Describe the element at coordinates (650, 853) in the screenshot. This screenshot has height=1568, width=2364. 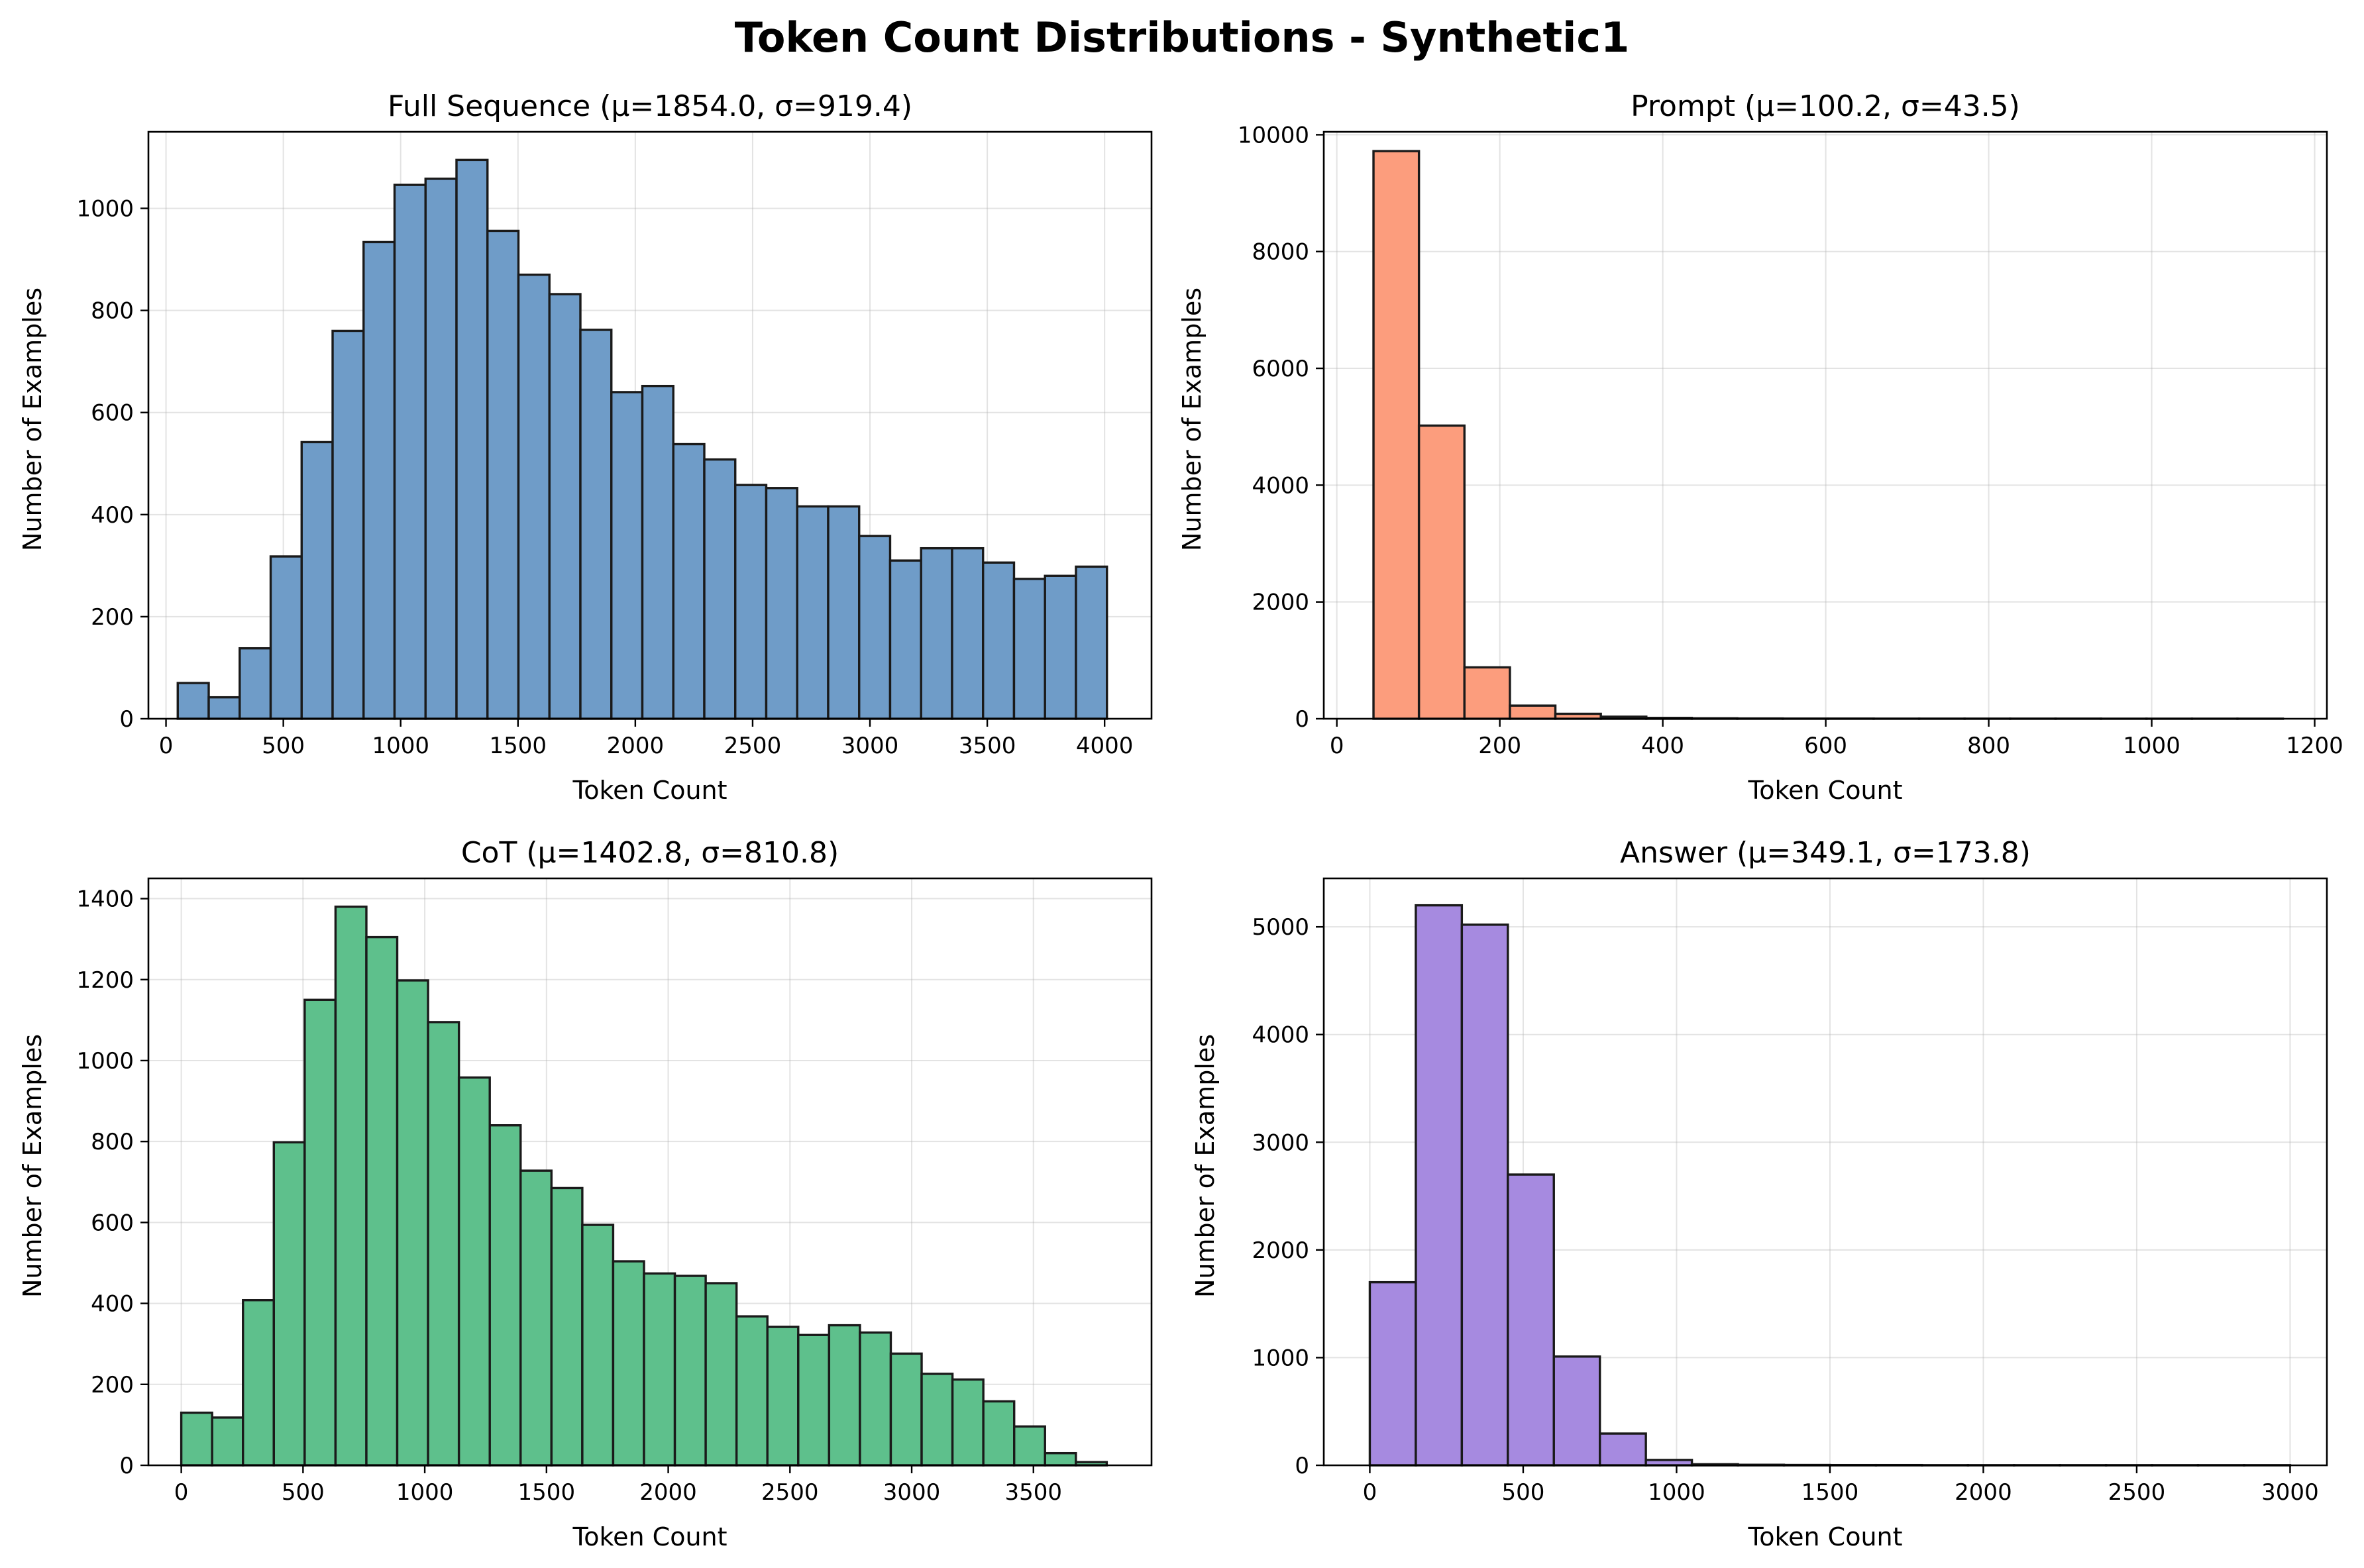
I see `panel-title: CoT (μ=1402.8, σ=810.8)` at that location.